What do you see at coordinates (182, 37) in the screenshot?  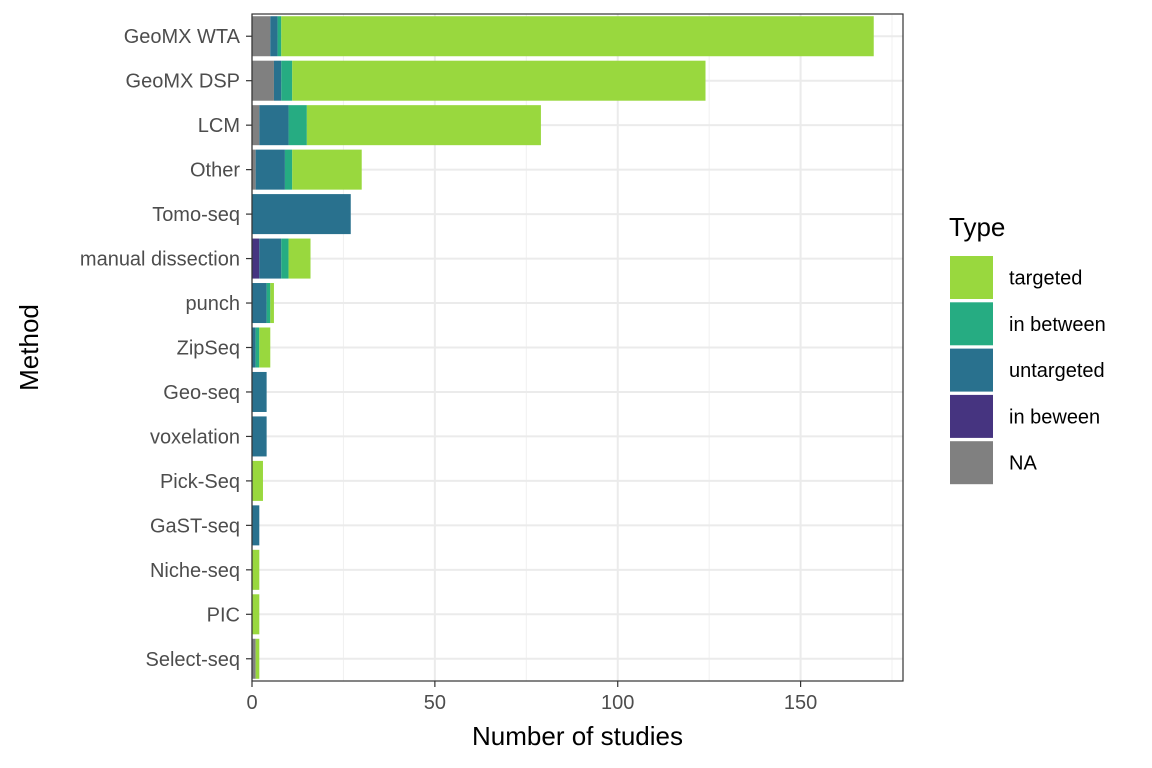 I see `y-tick-label: GeoMX WTA` at bounding box center [182, 37].